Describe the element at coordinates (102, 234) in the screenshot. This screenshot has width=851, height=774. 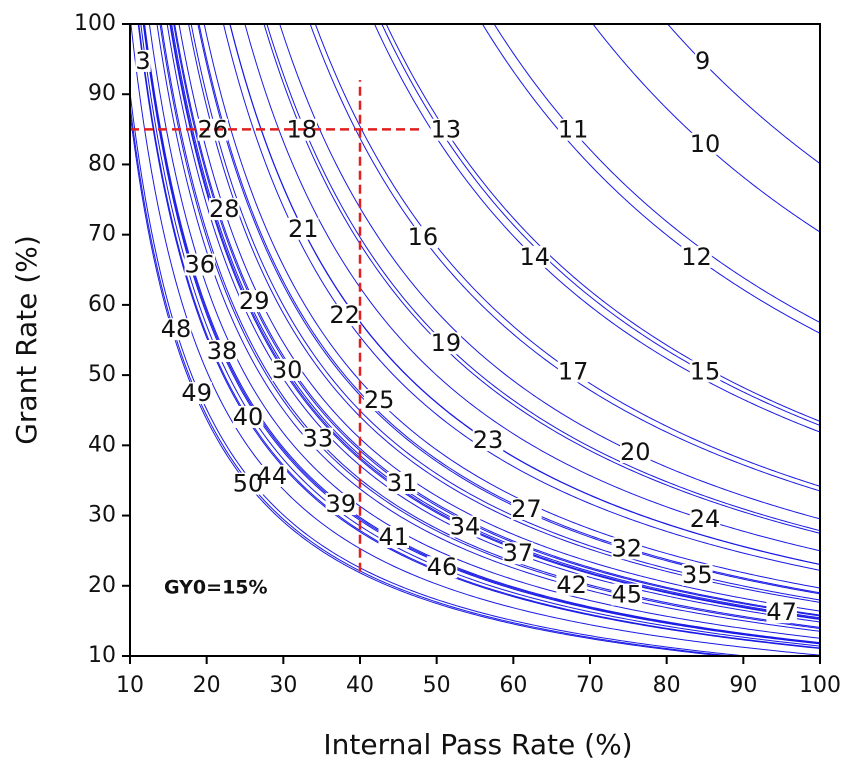
I see `y-tick-label: 70` at that location.